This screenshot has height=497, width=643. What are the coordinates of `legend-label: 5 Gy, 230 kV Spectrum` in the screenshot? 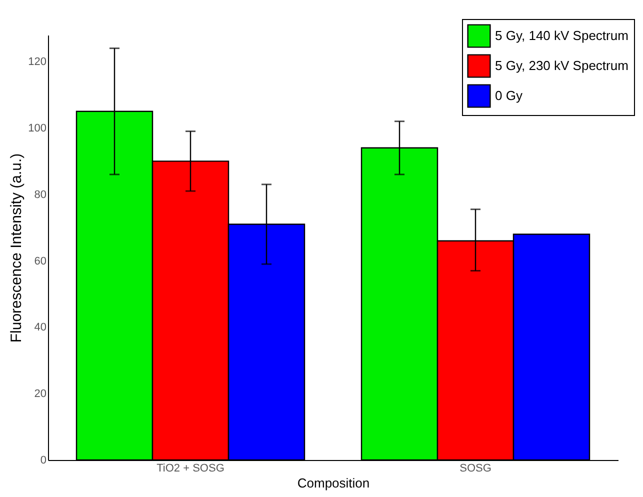 It's located at (561, 65).